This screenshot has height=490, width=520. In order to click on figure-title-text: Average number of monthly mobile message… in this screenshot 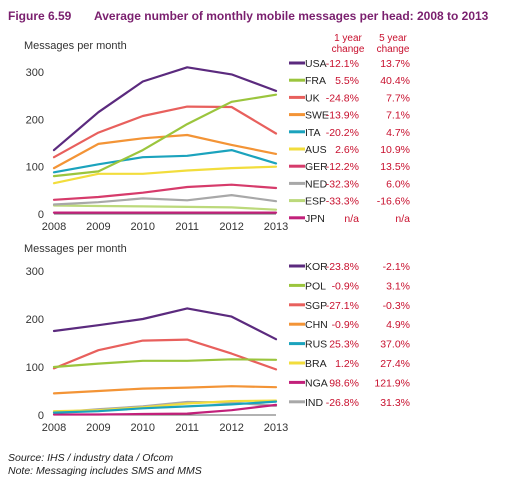, I will do `click(291, 16)`.